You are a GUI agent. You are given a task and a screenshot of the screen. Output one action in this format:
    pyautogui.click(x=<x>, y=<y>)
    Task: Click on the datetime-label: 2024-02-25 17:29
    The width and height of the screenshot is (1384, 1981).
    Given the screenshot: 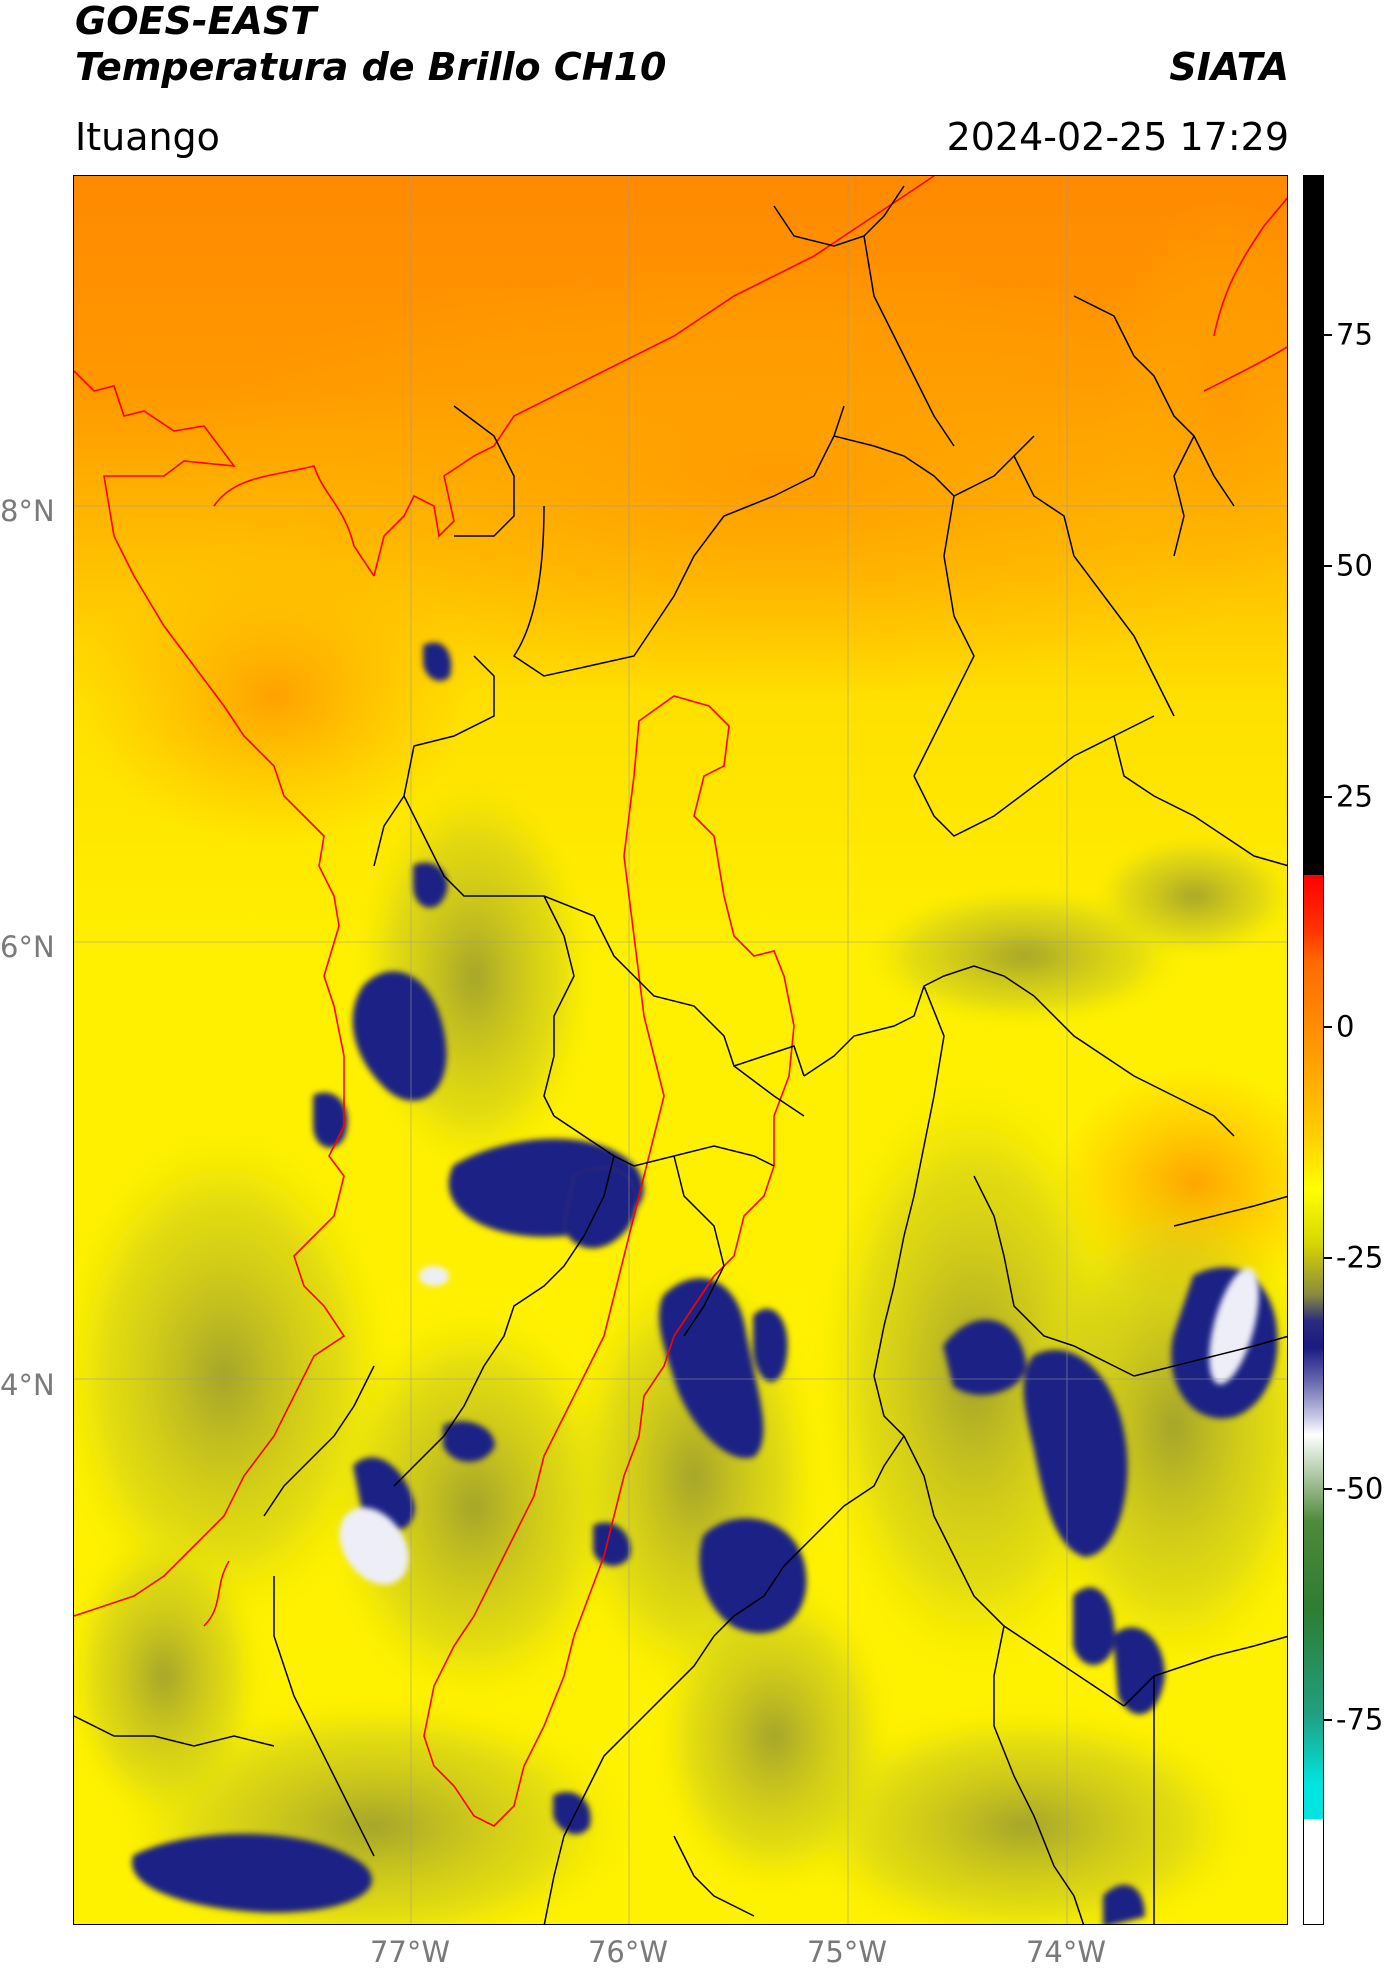 What is the action you would take?
    pyautogui.click(x=1117, y=137)
    